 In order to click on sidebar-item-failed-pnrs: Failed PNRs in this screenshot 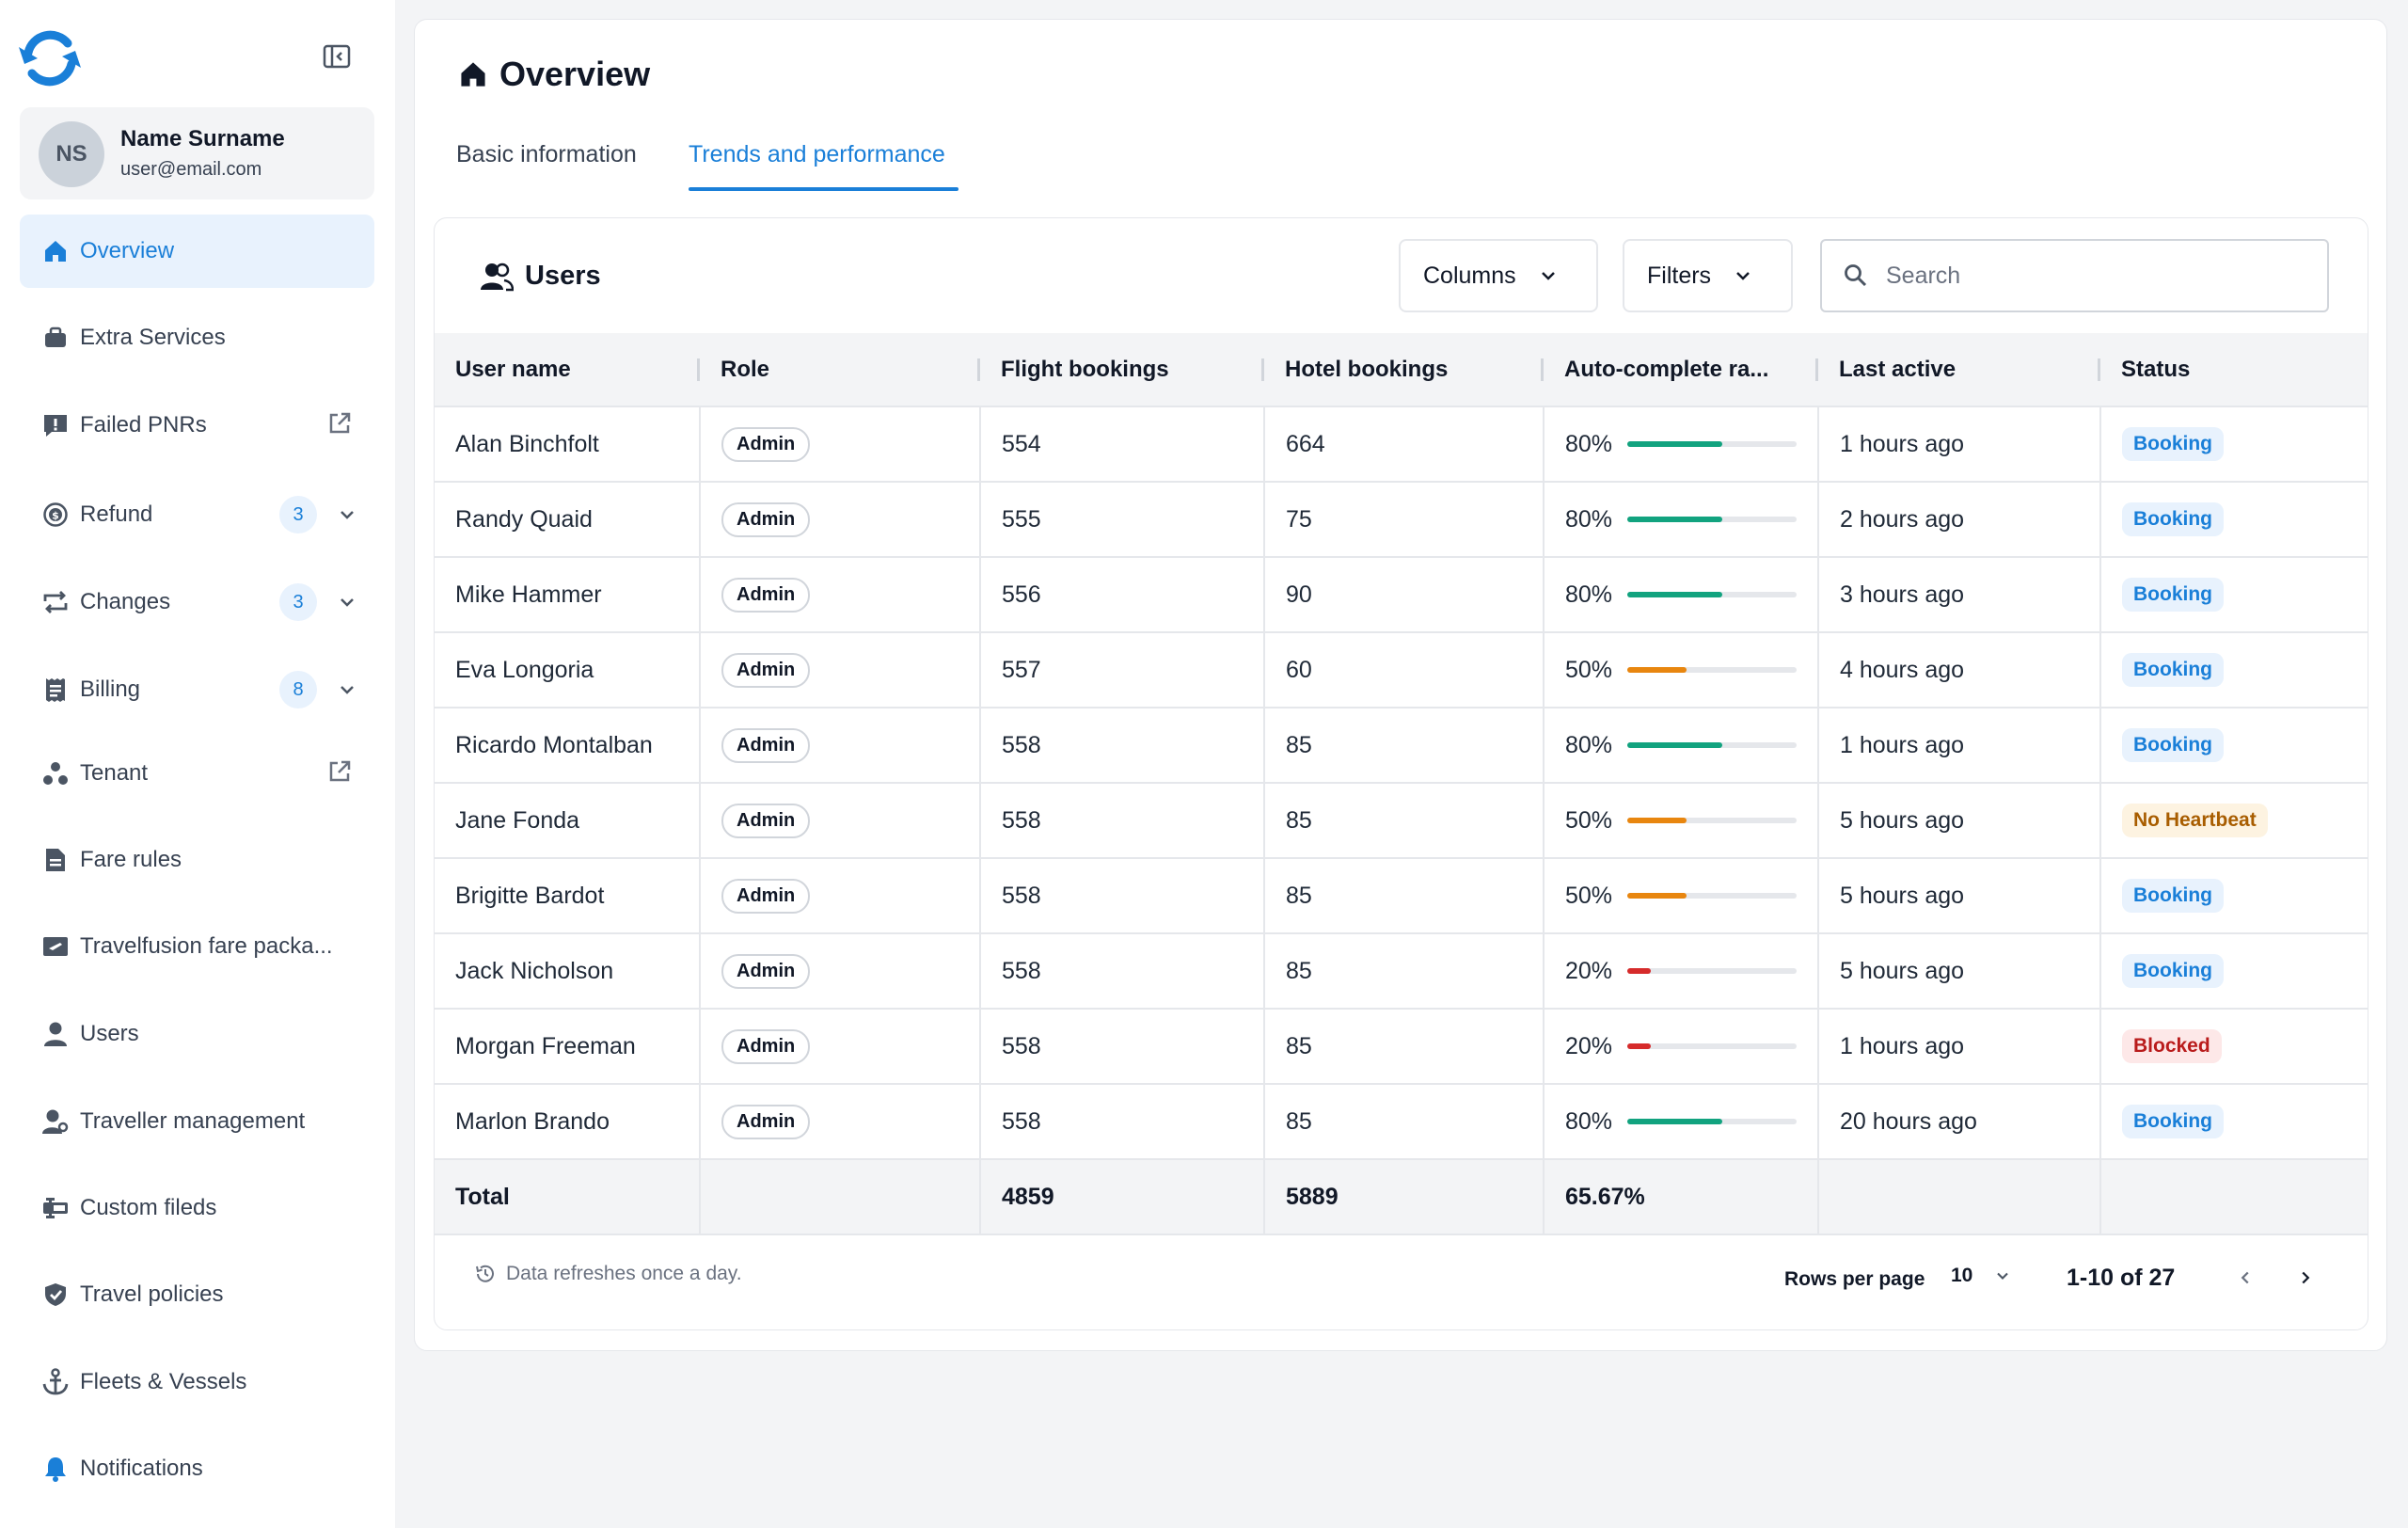, I will do `click(197, 425)`.